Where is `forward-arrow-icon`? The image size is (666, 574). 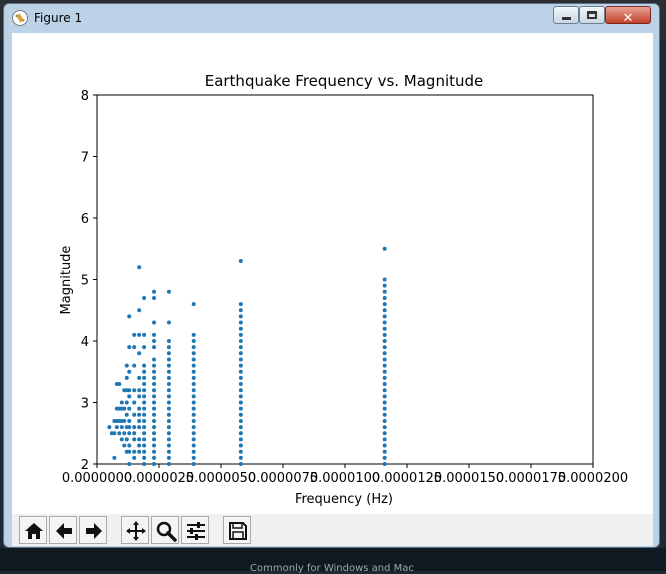 forward-arrow-icon is located at coordinates (94, 531).